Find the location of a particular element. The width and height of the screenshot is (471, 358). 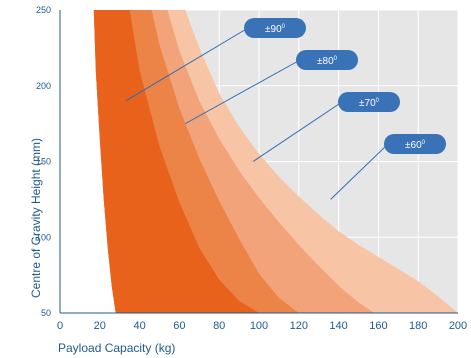

y-tick-label: 150 is located at coordinates (43, 162).